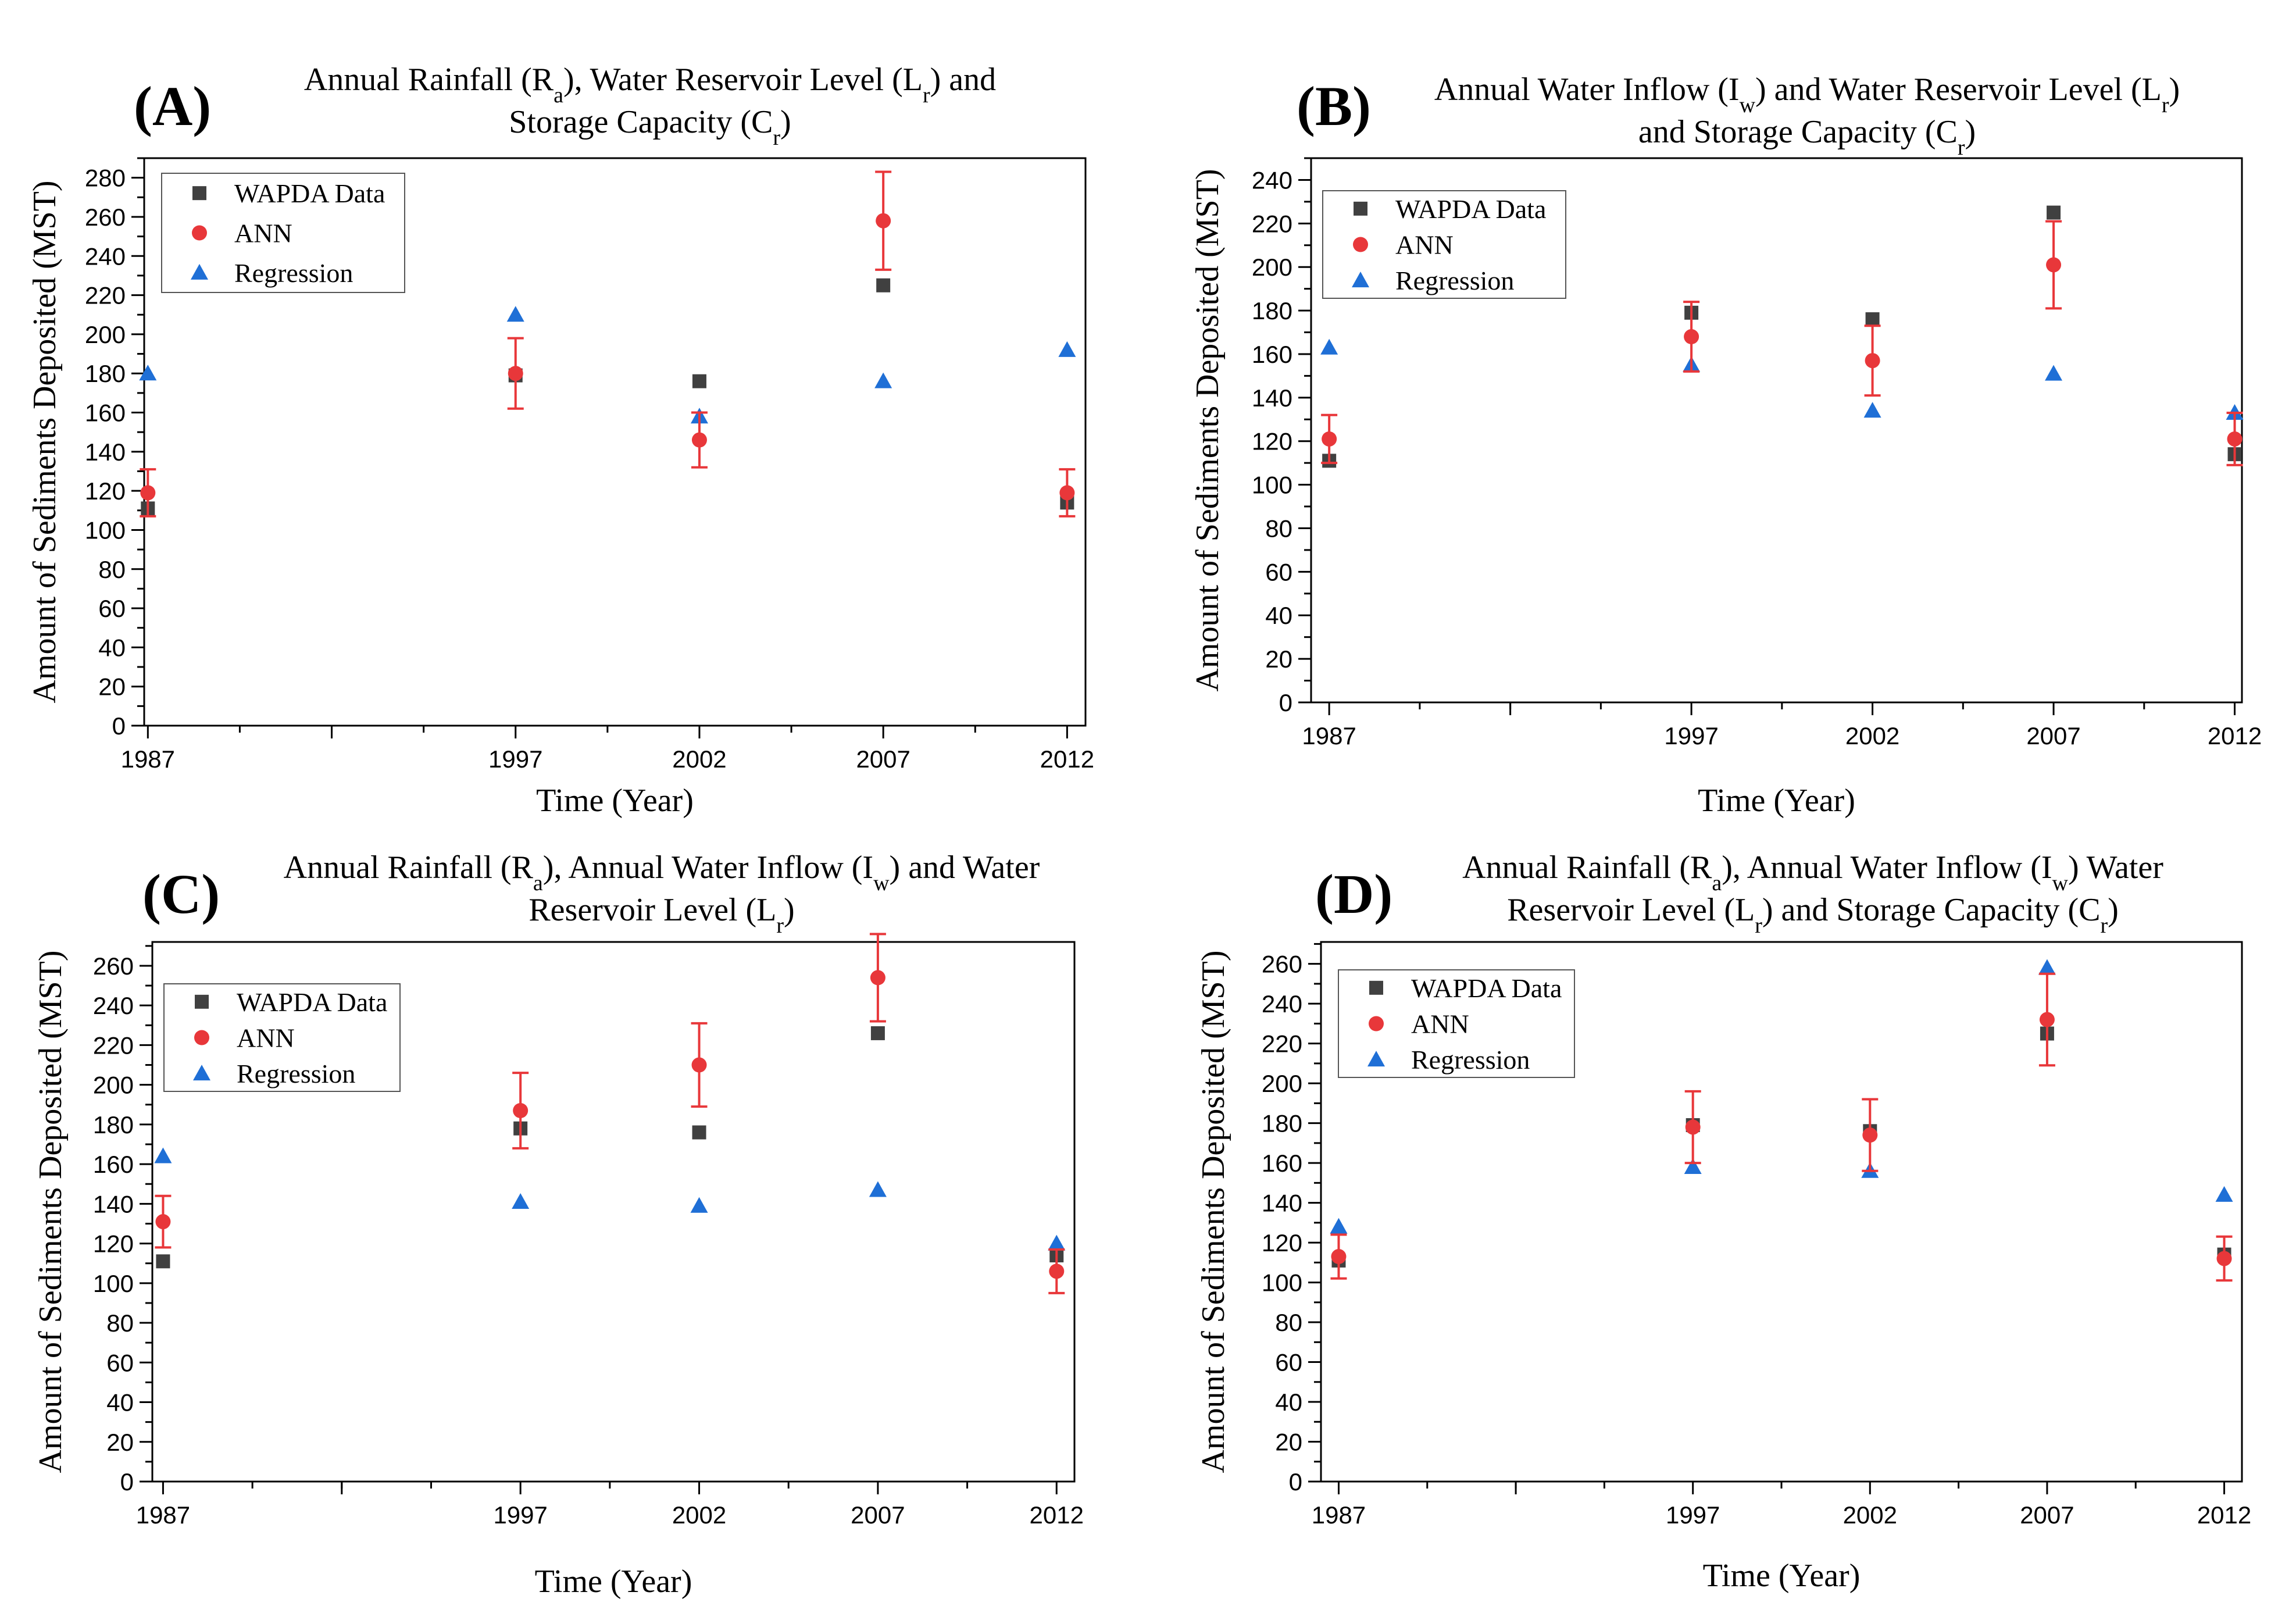  Describe the element at coordinates (114, 966) in the screenshot. I see `y-tick-label: 260` at that location.